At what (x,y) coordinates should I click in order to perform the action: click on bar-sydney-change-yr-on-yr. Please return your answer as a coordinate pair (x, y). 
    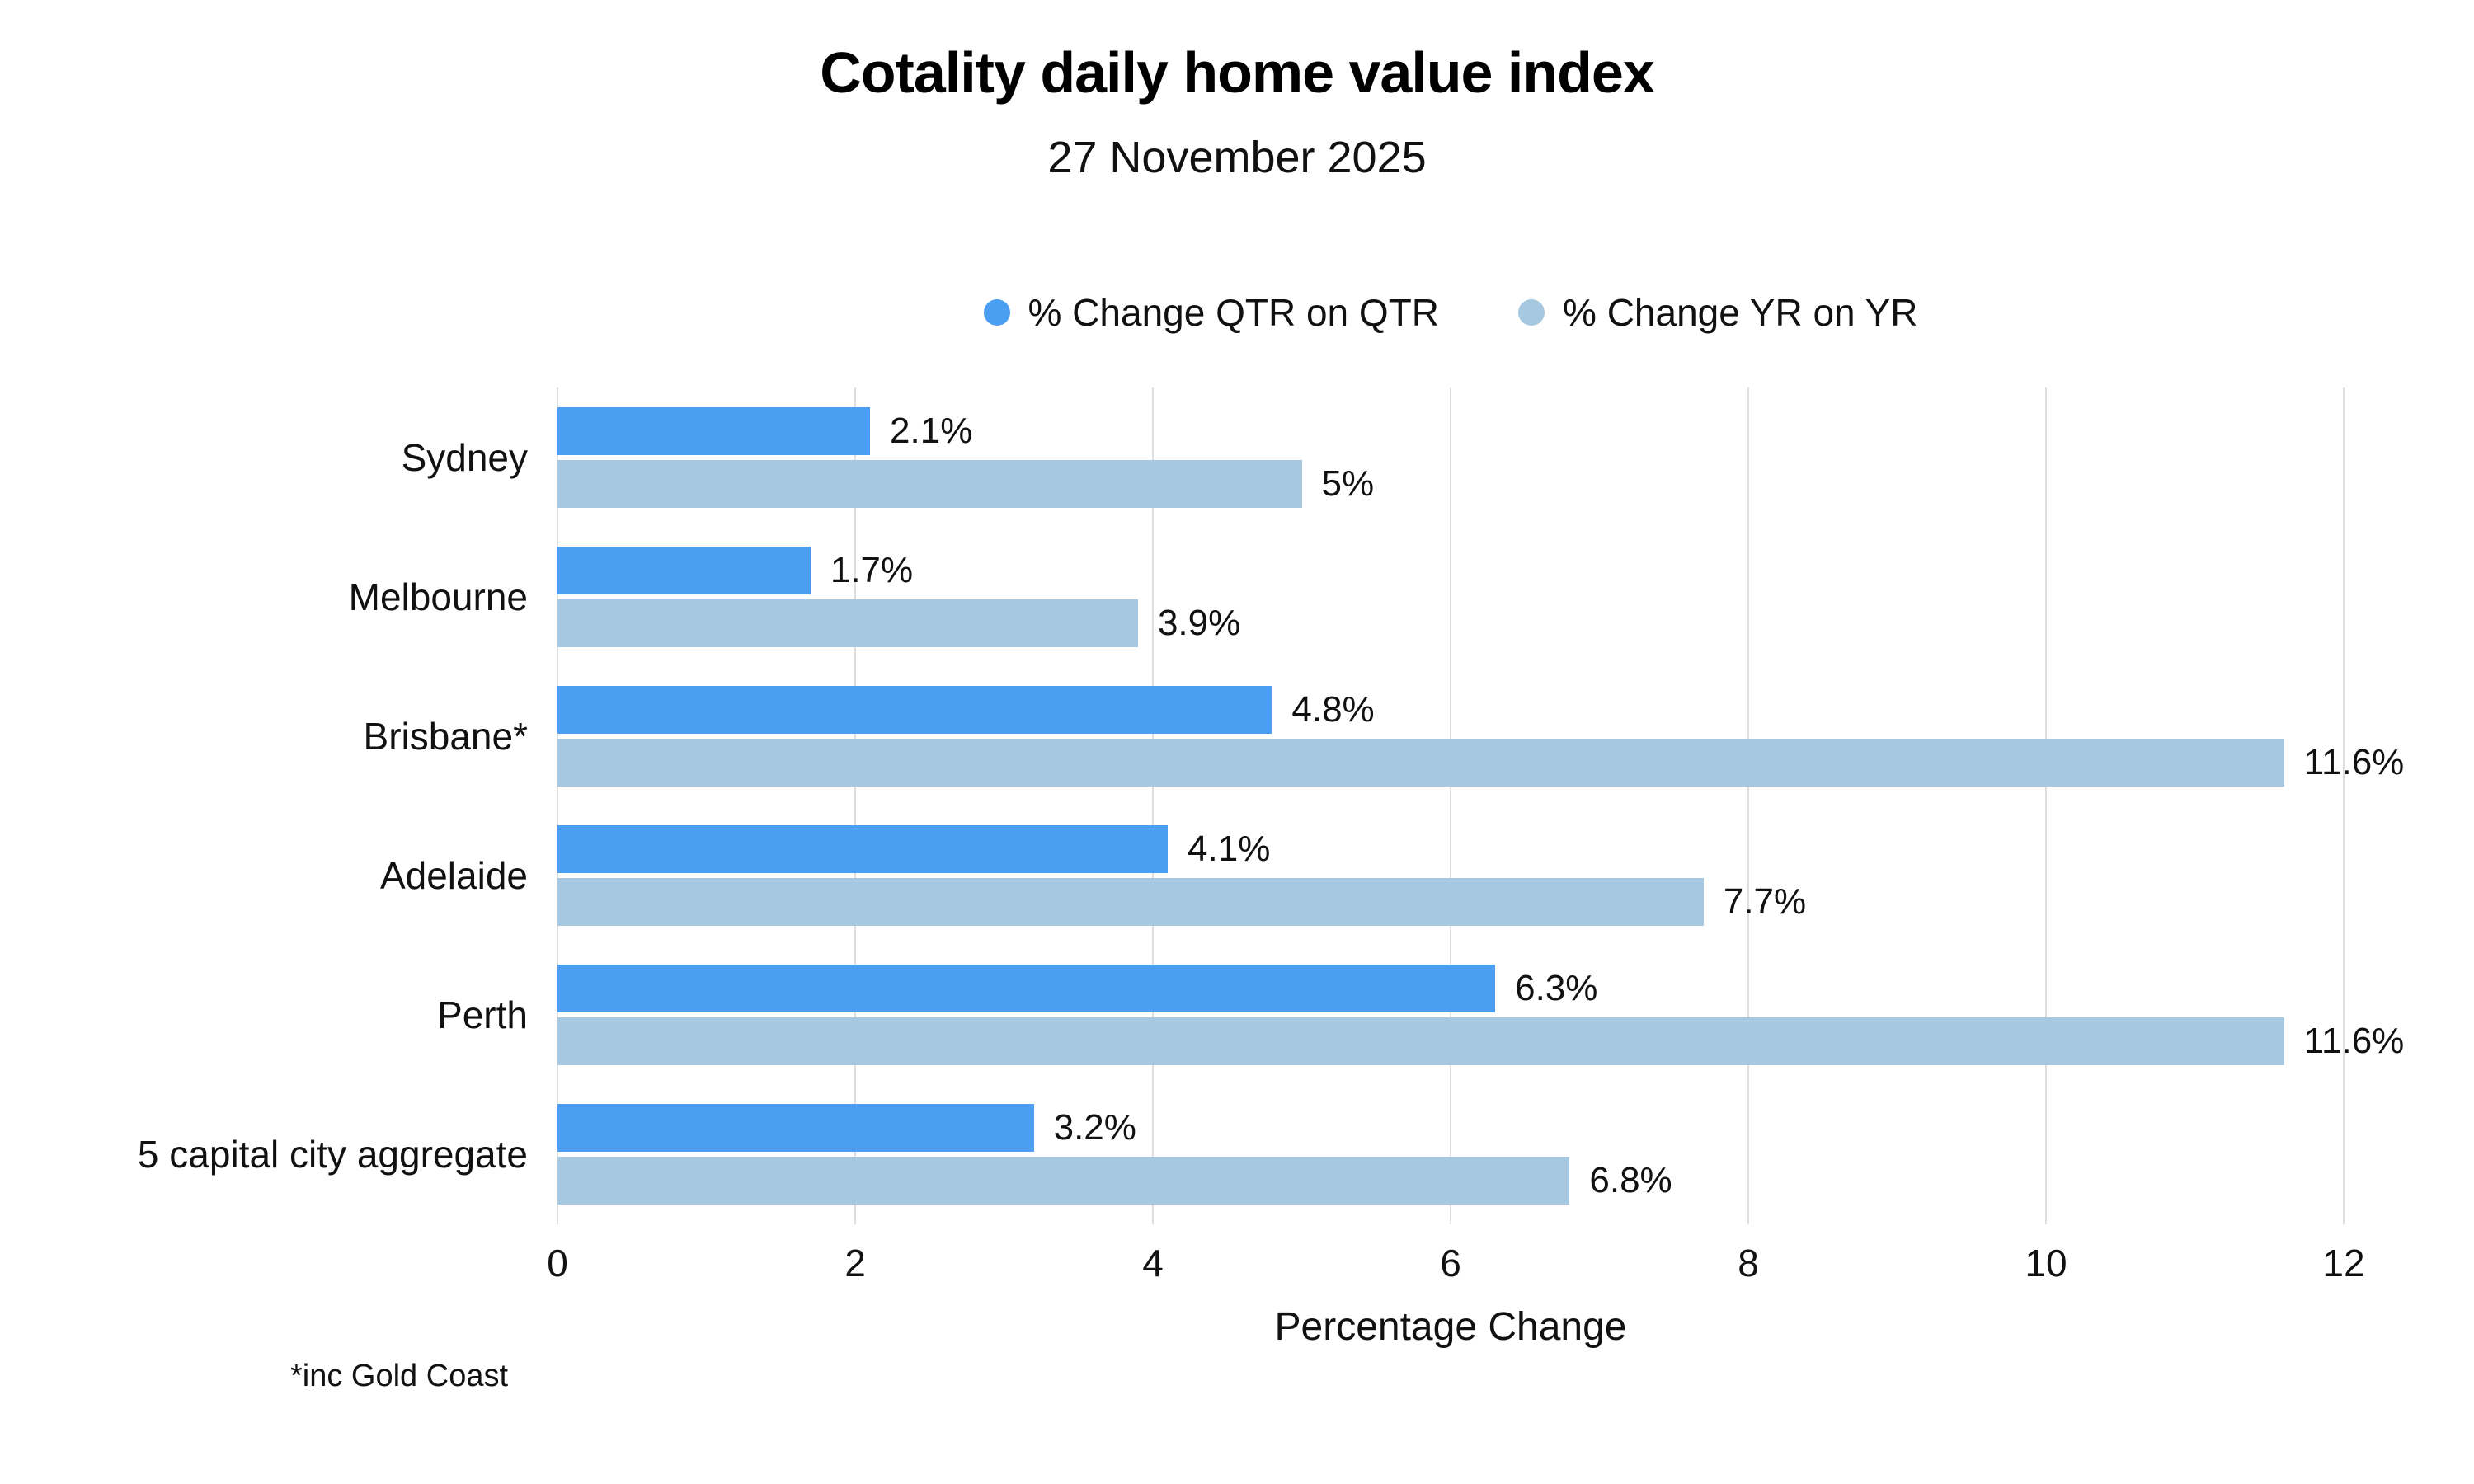
    Looking at the image, I should click on (929, 483).